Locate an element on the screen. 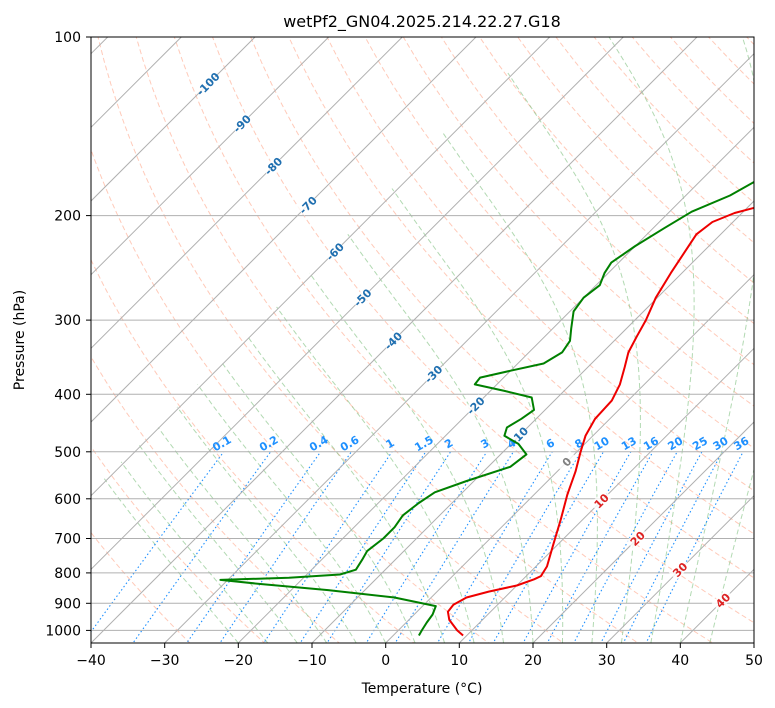 The image size is (775, 708). y-tick-label: 700 is located at coordinates (67, 540).